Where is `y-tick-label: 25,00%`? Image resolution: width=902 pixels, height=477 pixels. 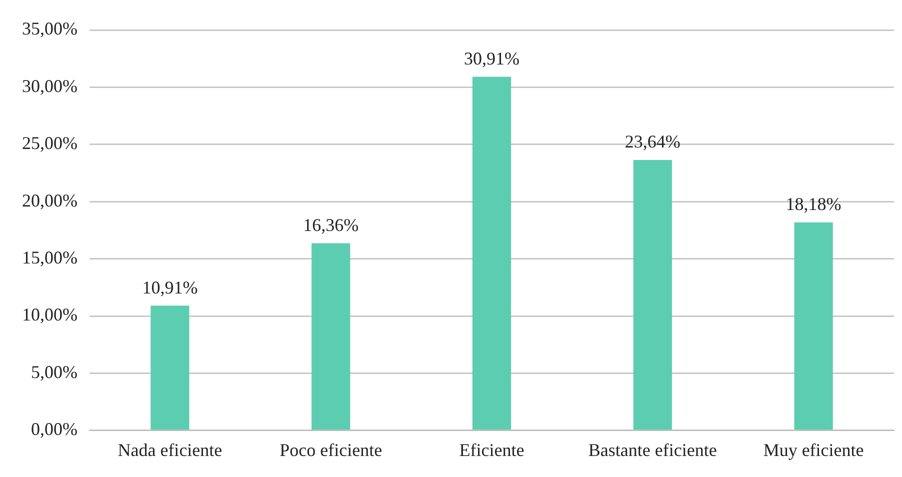 y-tick-label: 25,00% is located at coordinates (50, 143).